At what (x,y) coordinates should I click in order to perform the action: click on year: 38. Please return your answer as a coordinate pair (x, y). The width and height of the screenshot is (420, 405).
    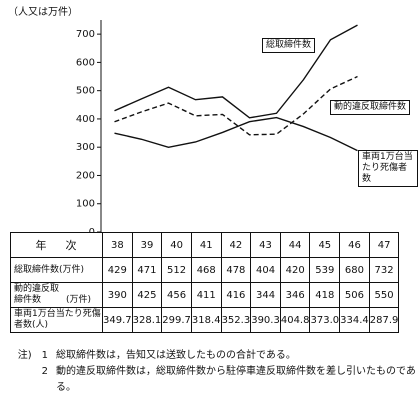
    Looking at the image, I should click on (117, 245).